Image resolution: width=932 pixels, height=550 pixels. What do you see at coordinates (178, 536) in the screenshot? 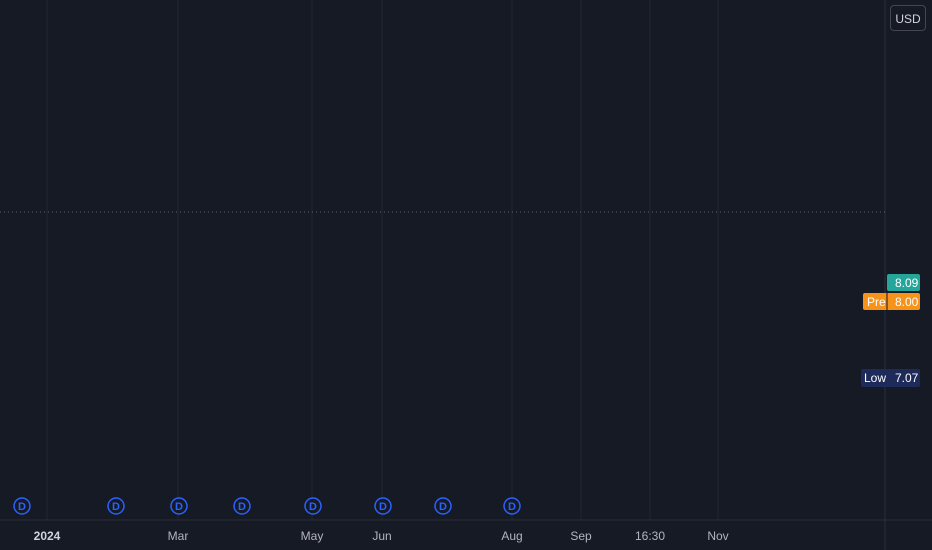
I see `x-tick-label: Mar` at bounding box center [178, 536].